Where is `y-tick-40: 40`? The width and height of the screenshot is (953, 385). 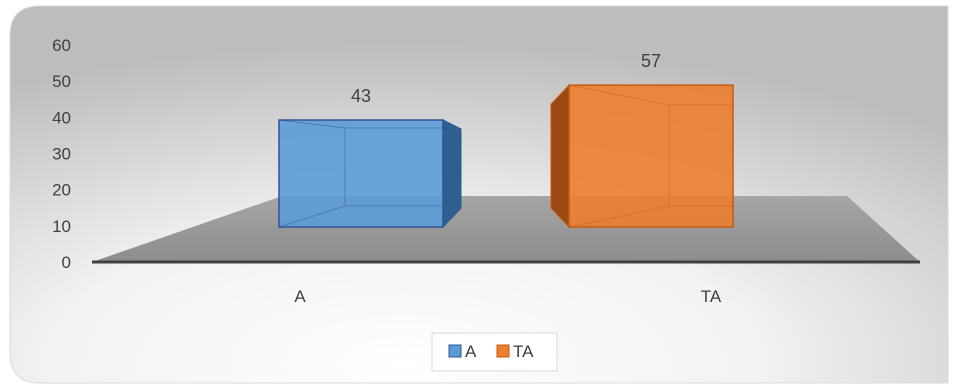 y-tick-40: 40 is located at coordinates (61, 117).